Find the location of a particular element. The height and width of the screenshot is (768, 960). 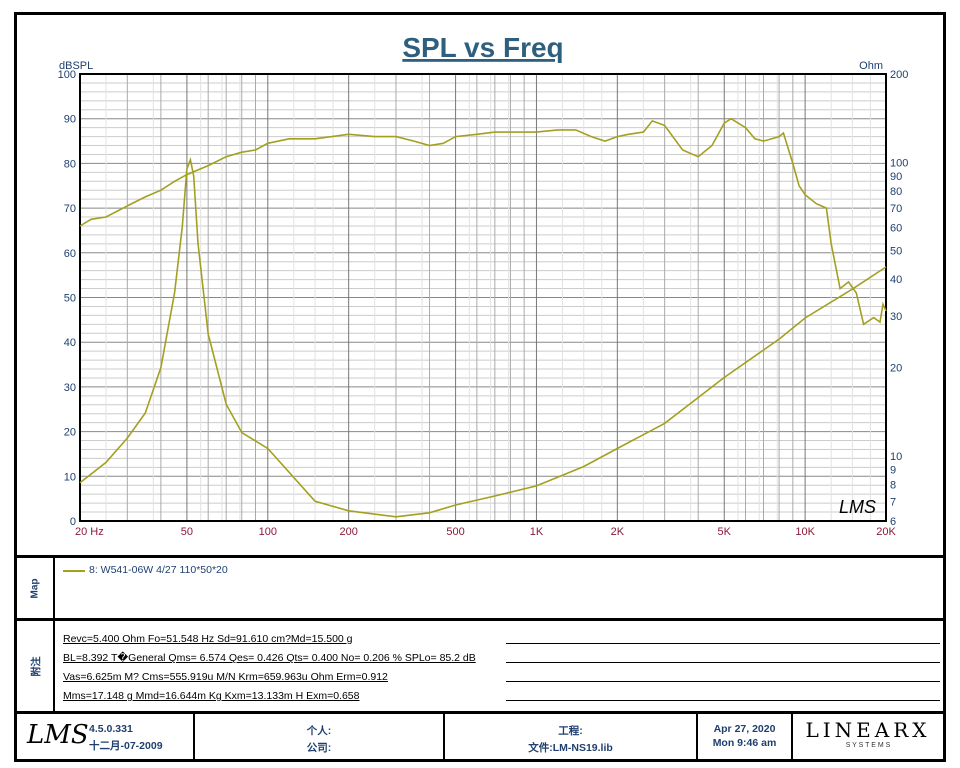

y-tick-label: 100 is located at coordinates (67, 75).